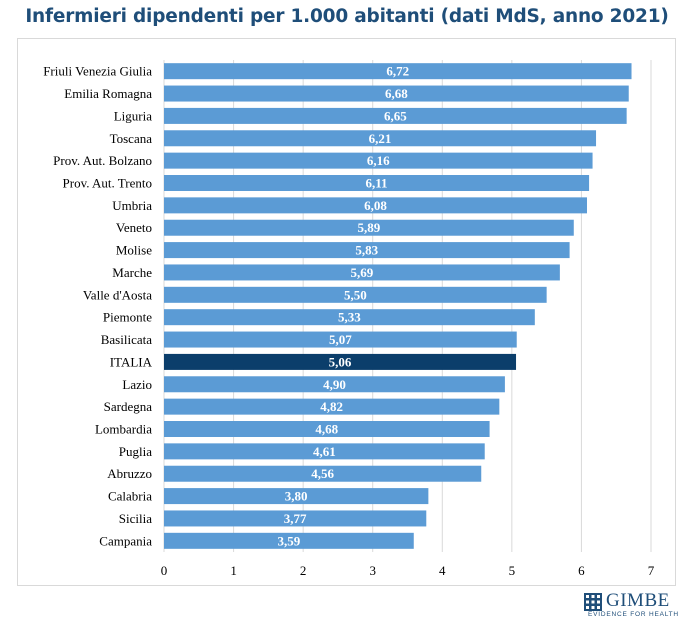 This screenshot has height=623, width=694. What do you see at coordinates (651, 570) in the screenshot?
I see `x-tick-label: 7` at bounding box center [651, 570].